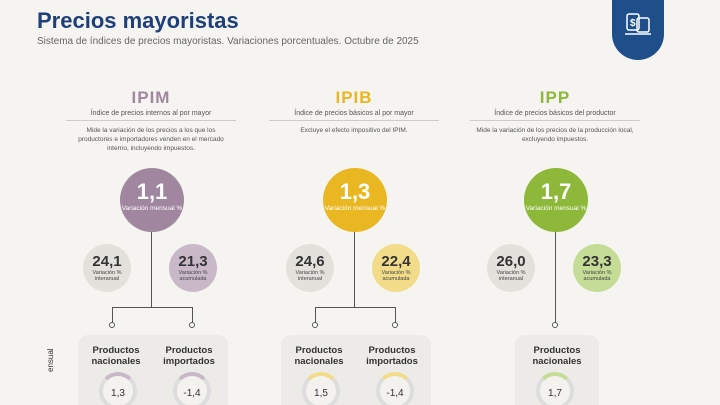 The image size is (720, 405). I want to click on product-variation-gauge: 1,3, so click(118, 388).